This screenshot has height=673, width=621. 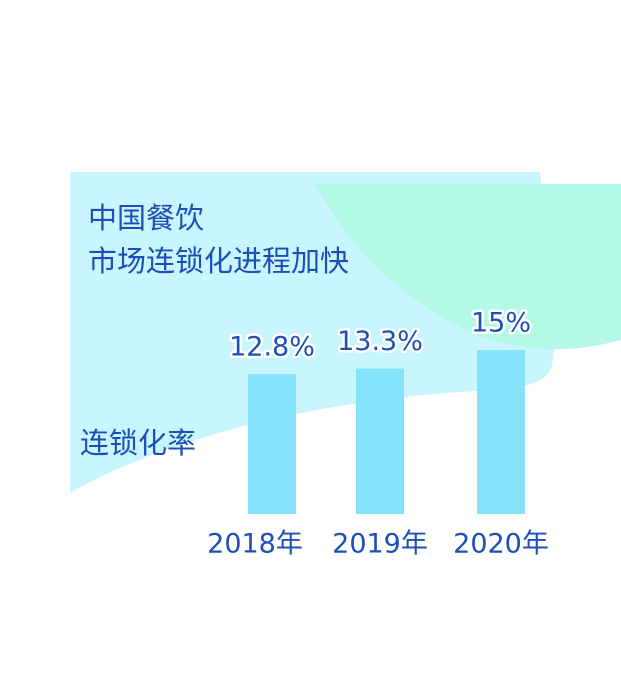 What do you see at coordinates (255, 544) in the screenshot?
I see `x-tick-label: 2018年` at bounding box center [255, 544].